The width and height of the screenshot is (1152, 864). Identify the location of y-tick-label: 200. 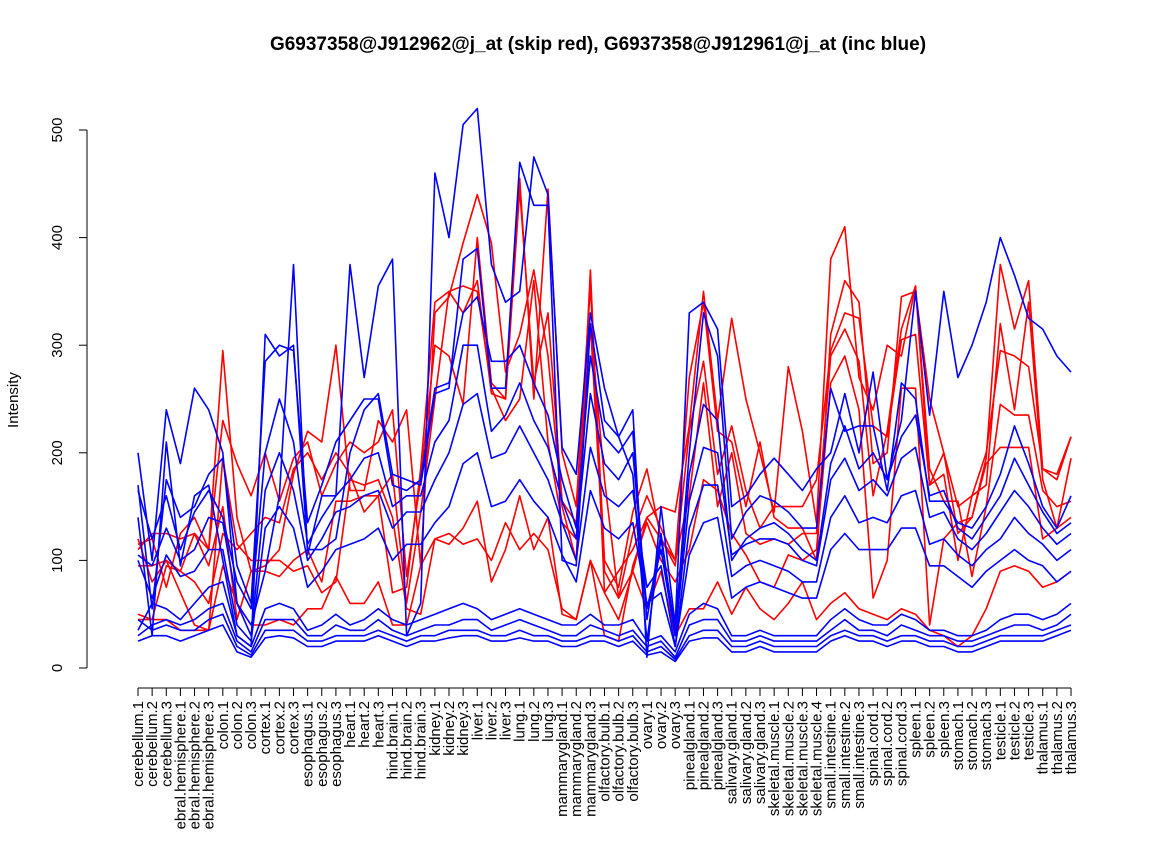
(57, 452).